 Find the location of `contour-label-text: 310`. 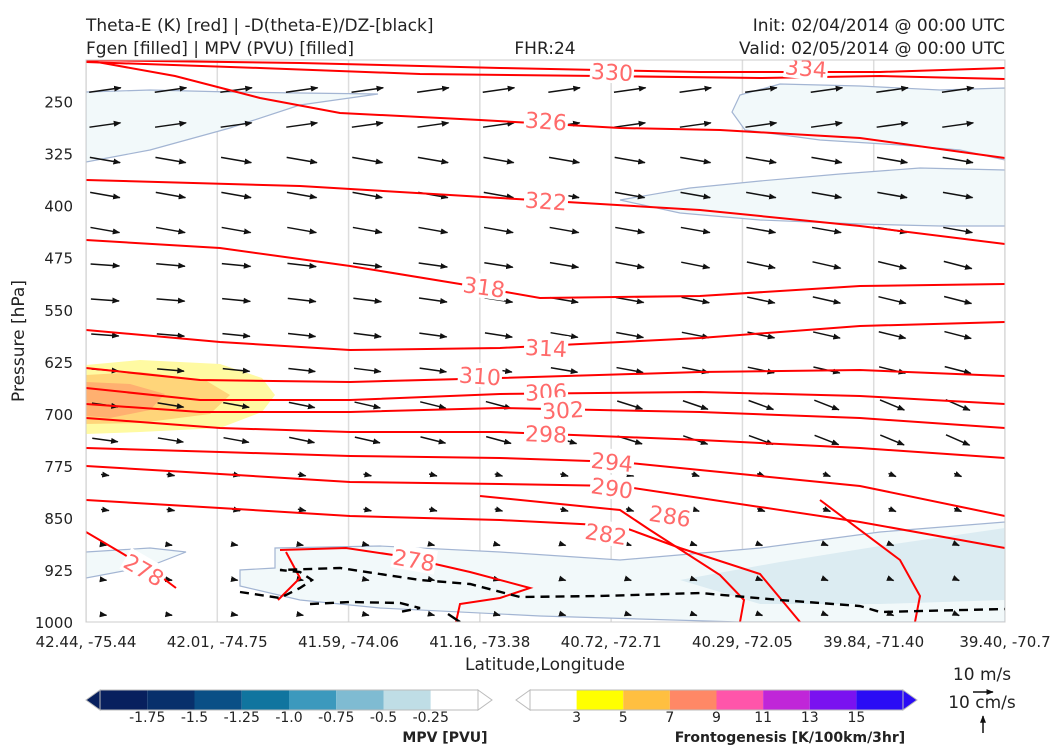

contour-label-text: 310 is located at coordinates (480, 378).